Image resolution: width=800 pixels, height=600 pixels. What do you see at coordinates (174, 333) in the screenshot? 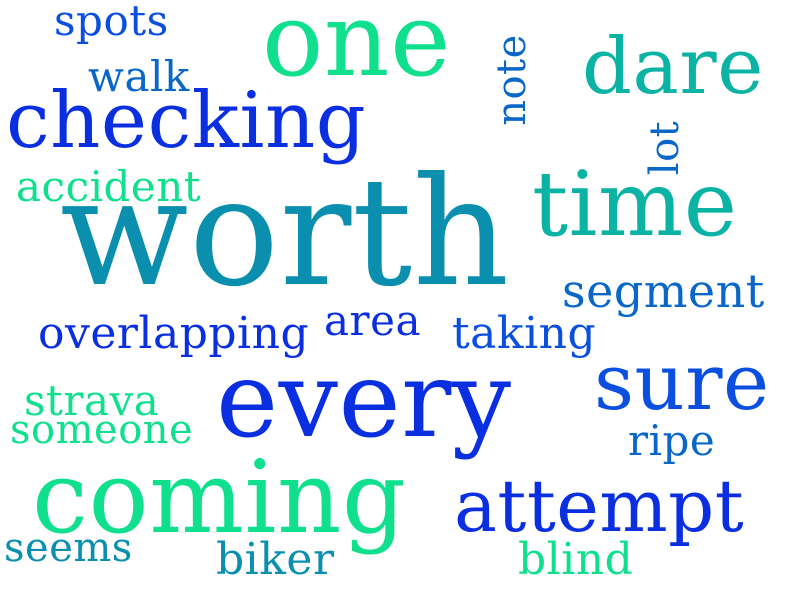
I see `word-overlapping: overlapping` at bounding box center [174, 333].